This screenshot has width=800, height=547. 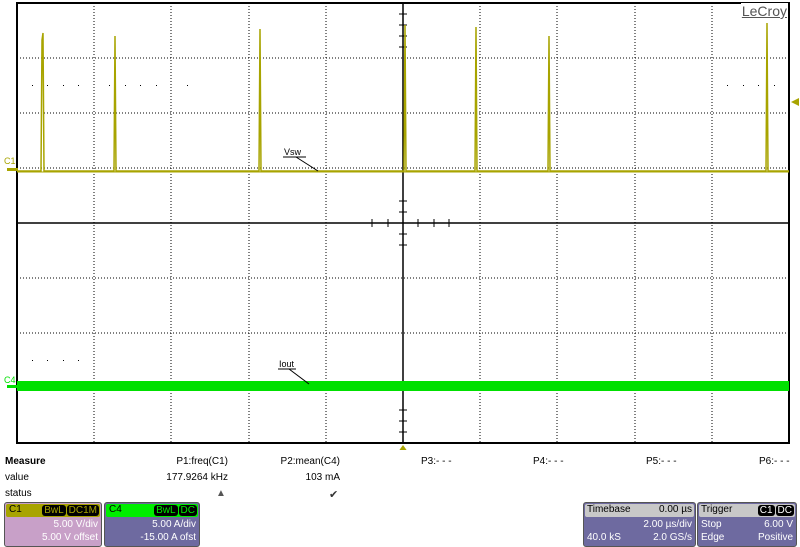 I want to click on channel-c4-panel: C4 BwL DC 5.00 A/div -15.00 A ofst, so click(x=152, y=524).